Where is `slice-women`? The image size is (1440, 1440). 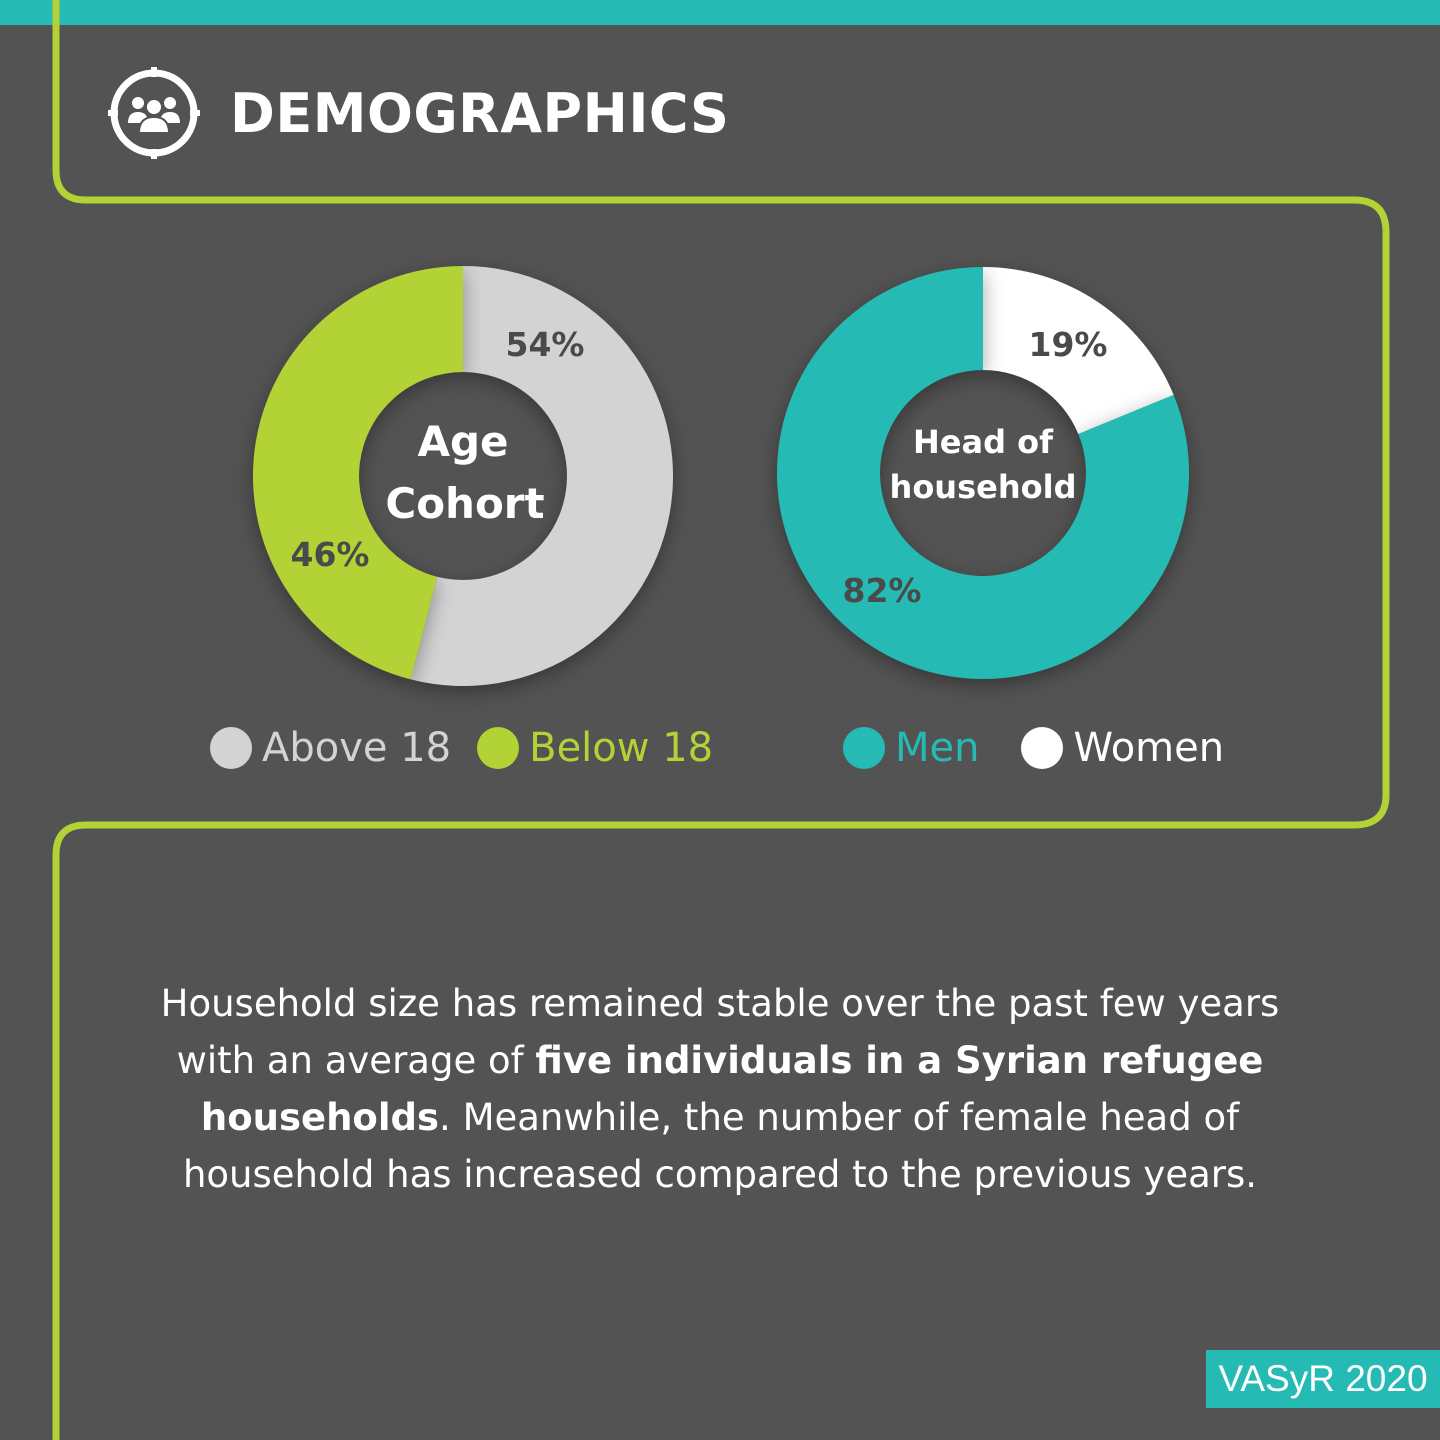 slice-women is located at coordinates (1078, 350).